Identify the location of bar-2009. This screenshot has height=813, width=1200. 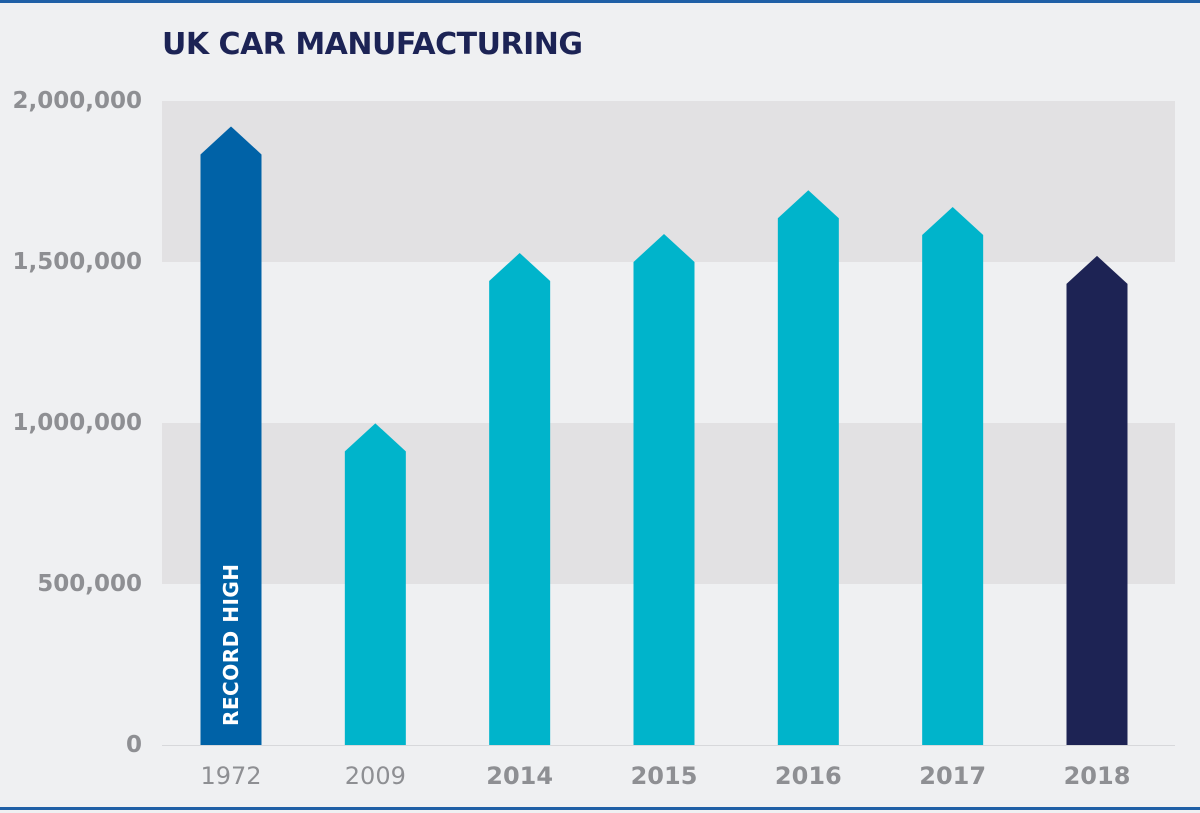
(375, 584).